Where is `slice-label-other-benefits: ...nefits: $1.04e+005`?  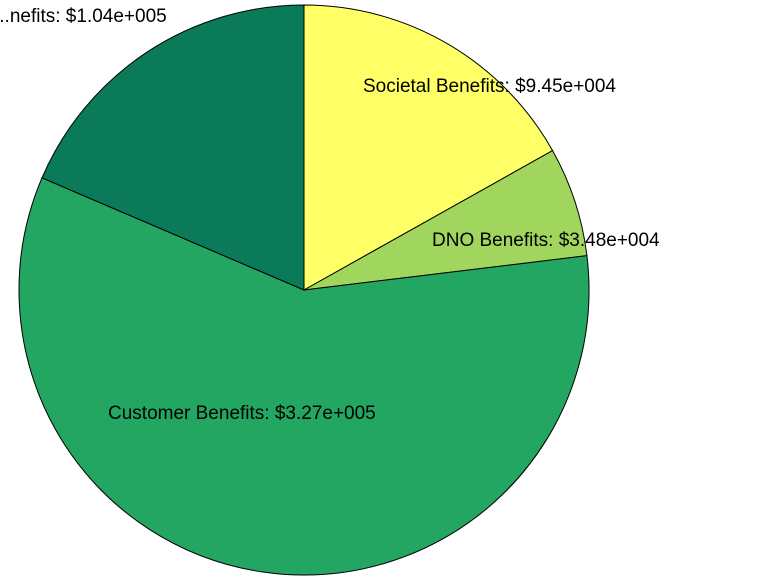
slice-label-other-benefits: ...nefits: $1.04e+005 is located at coordinates (83, 16).